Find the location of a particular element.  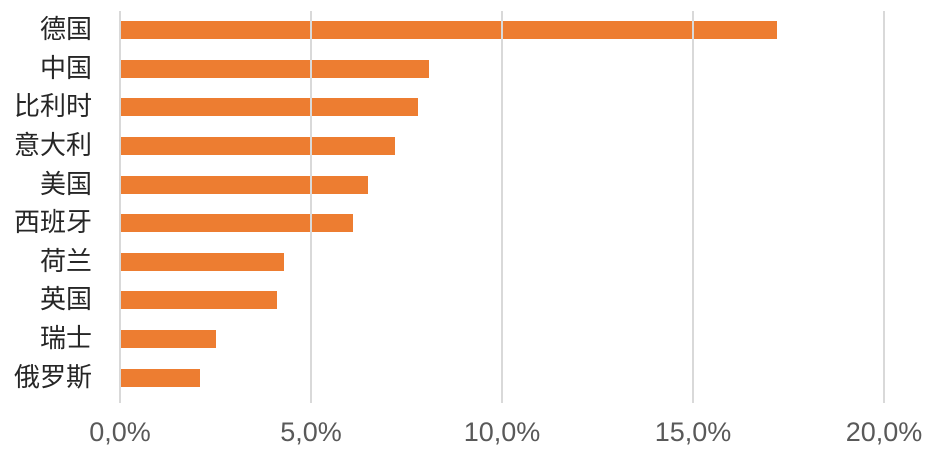

value-axis: 0,0% 5,0% 10,0% 15,0% 20,0% is located at coordinates (505, 432).